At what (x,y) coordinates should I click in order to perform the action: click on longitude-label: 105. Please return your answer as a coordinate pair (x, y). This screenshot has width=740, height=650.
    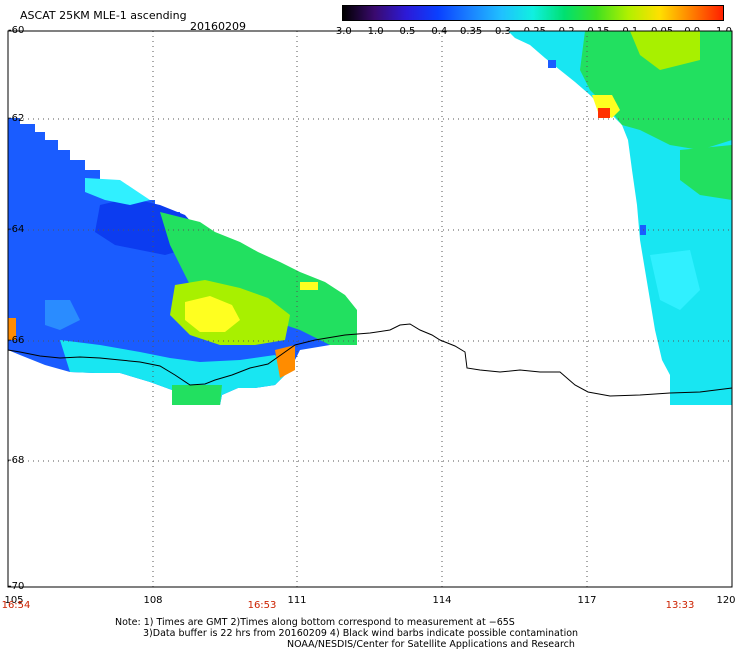
    Looking at the image, I should click on (14, 600).